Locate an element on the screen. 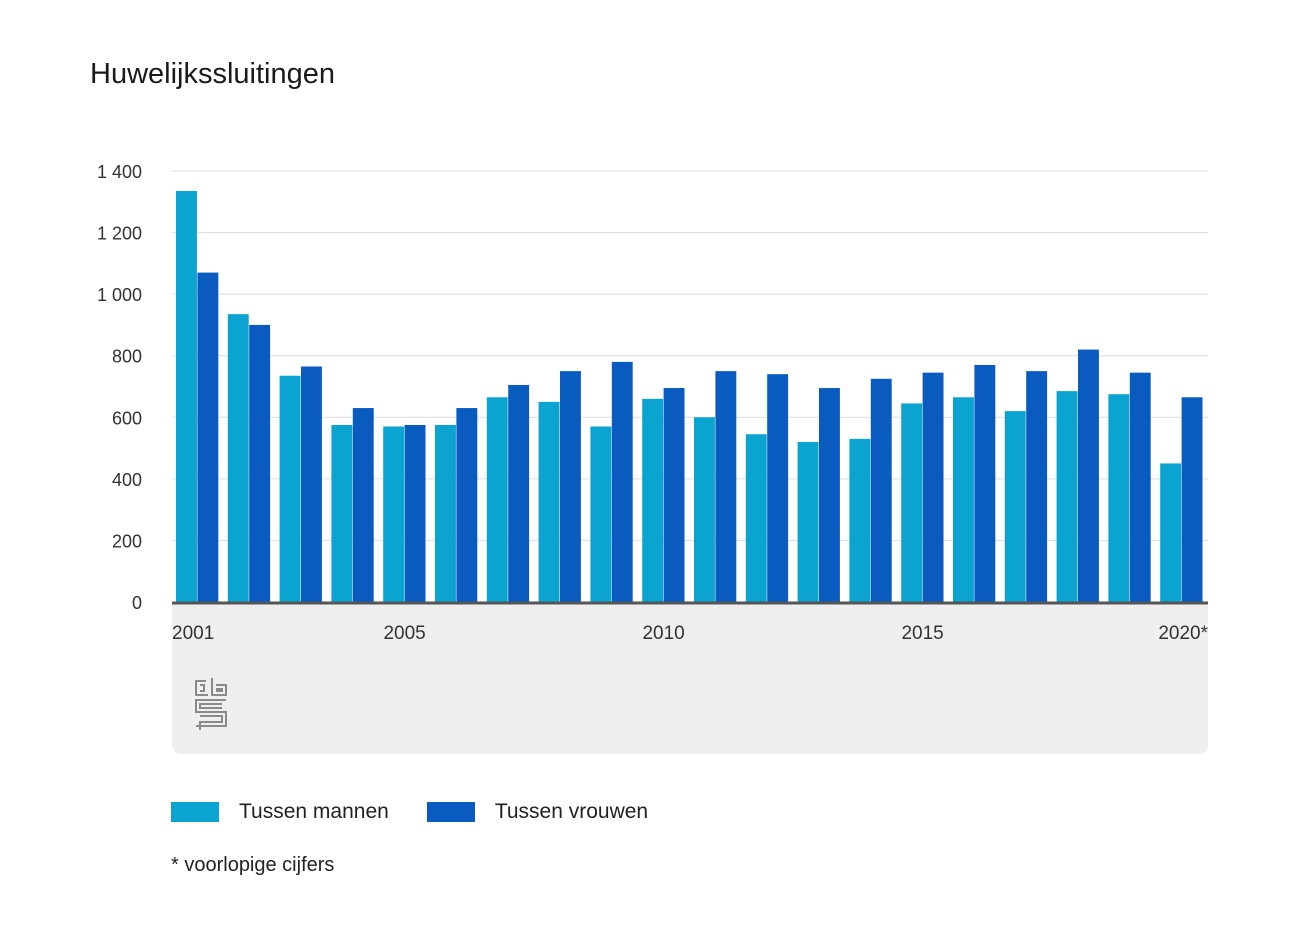 Image resolution: width=1292 pixels, height=930 pixels. legend-label-men: Tussen mannen is located at coordinates (314, 811).